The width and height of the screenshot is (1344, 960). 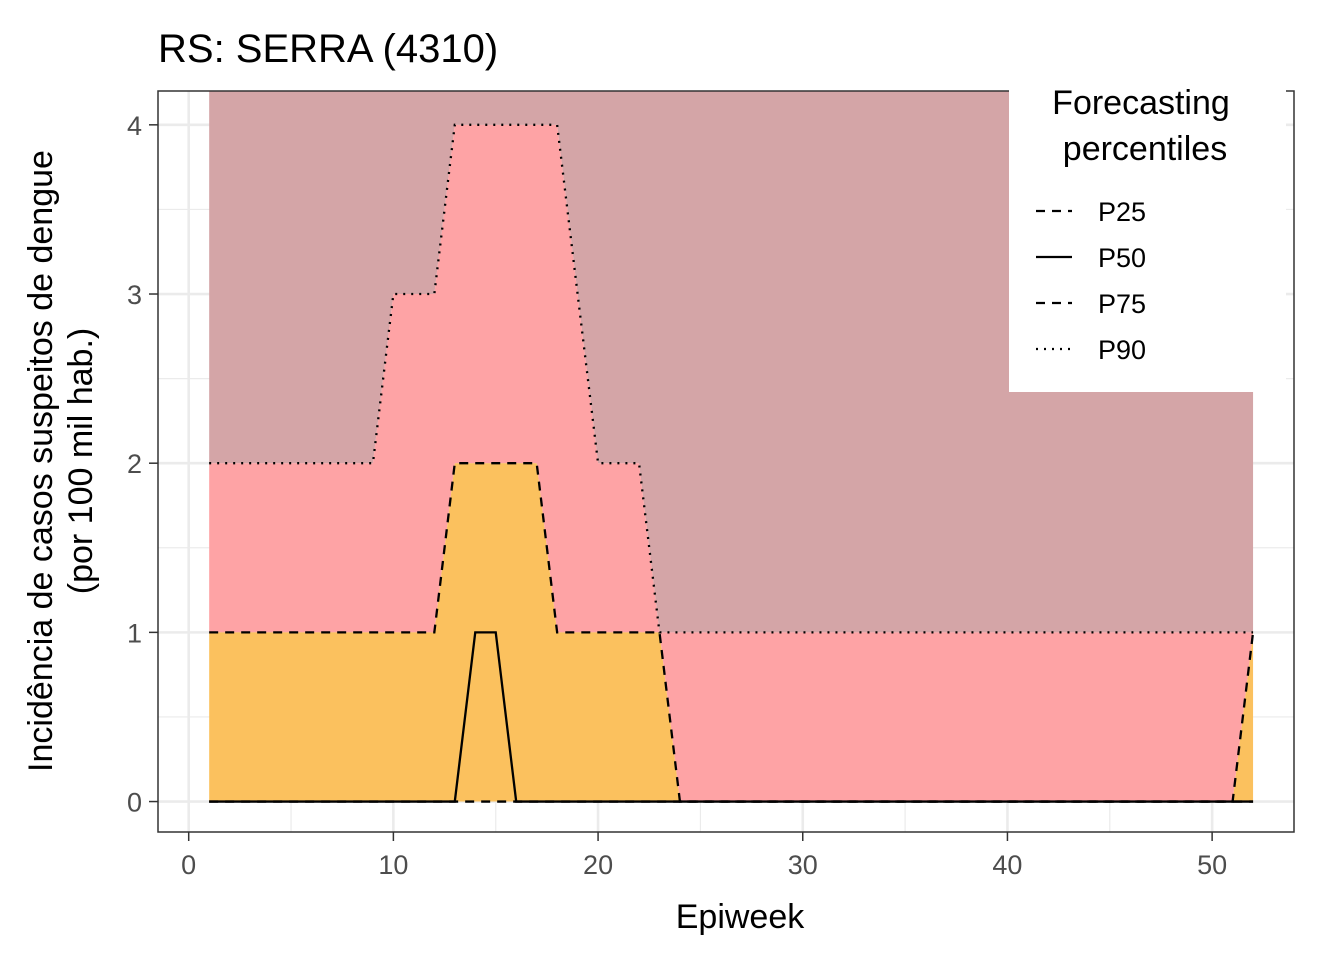 What do you see at coordinates (1122, 304) in the screenshot?
I see `legend-label-p75: P75` at bounding box center [1122, 304].